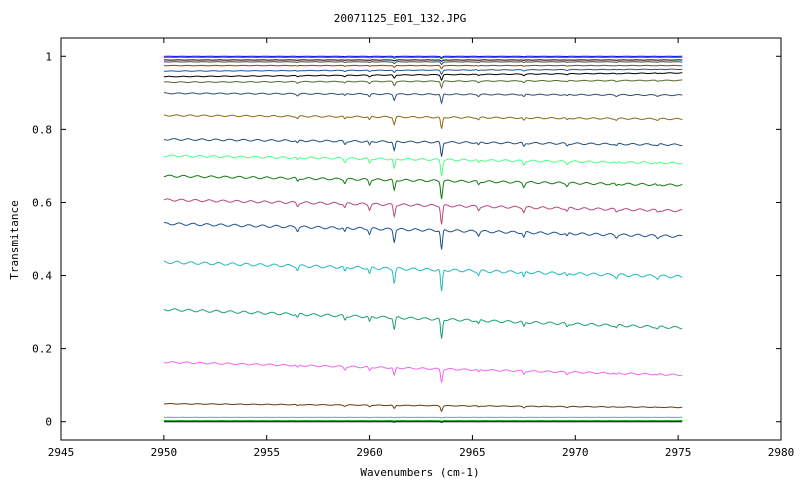 The width and height of the screenshot is (800, 484). Describe the element at coordinates (42, 276) in the screenshot. I see `y-tick-label: 0.4` at that location.